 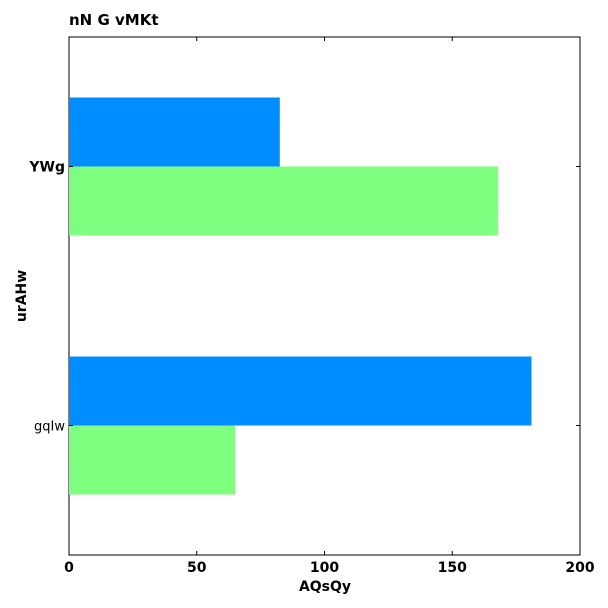 I want to click on x-tick-label: 200, so click(x=579, y=568).